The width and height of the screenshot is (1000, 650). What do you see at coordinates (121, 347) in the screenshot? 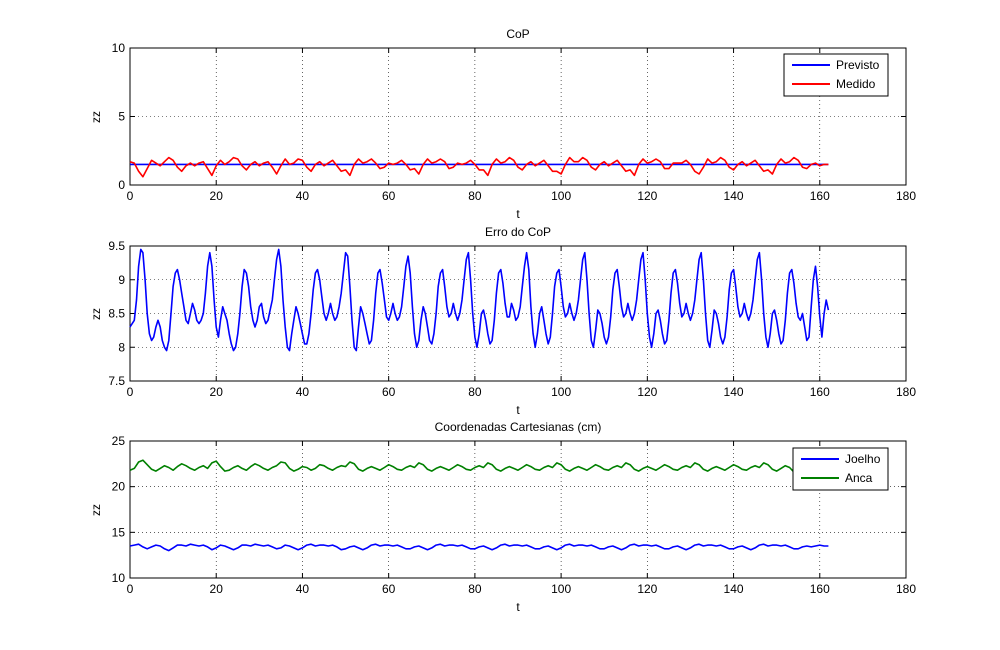
I see `y-tick-label: 8` at bounding box center [121, 347].